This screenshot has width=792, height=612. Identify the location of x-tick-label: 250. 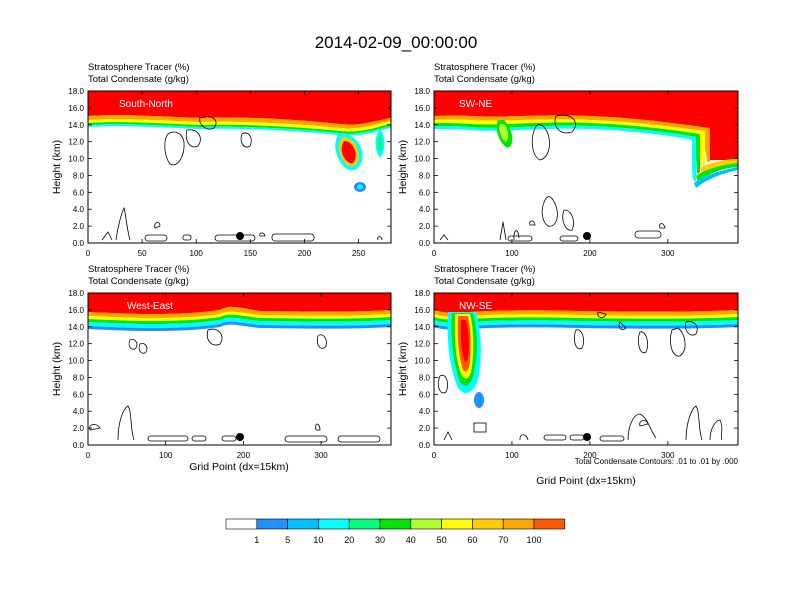
(359, 253).